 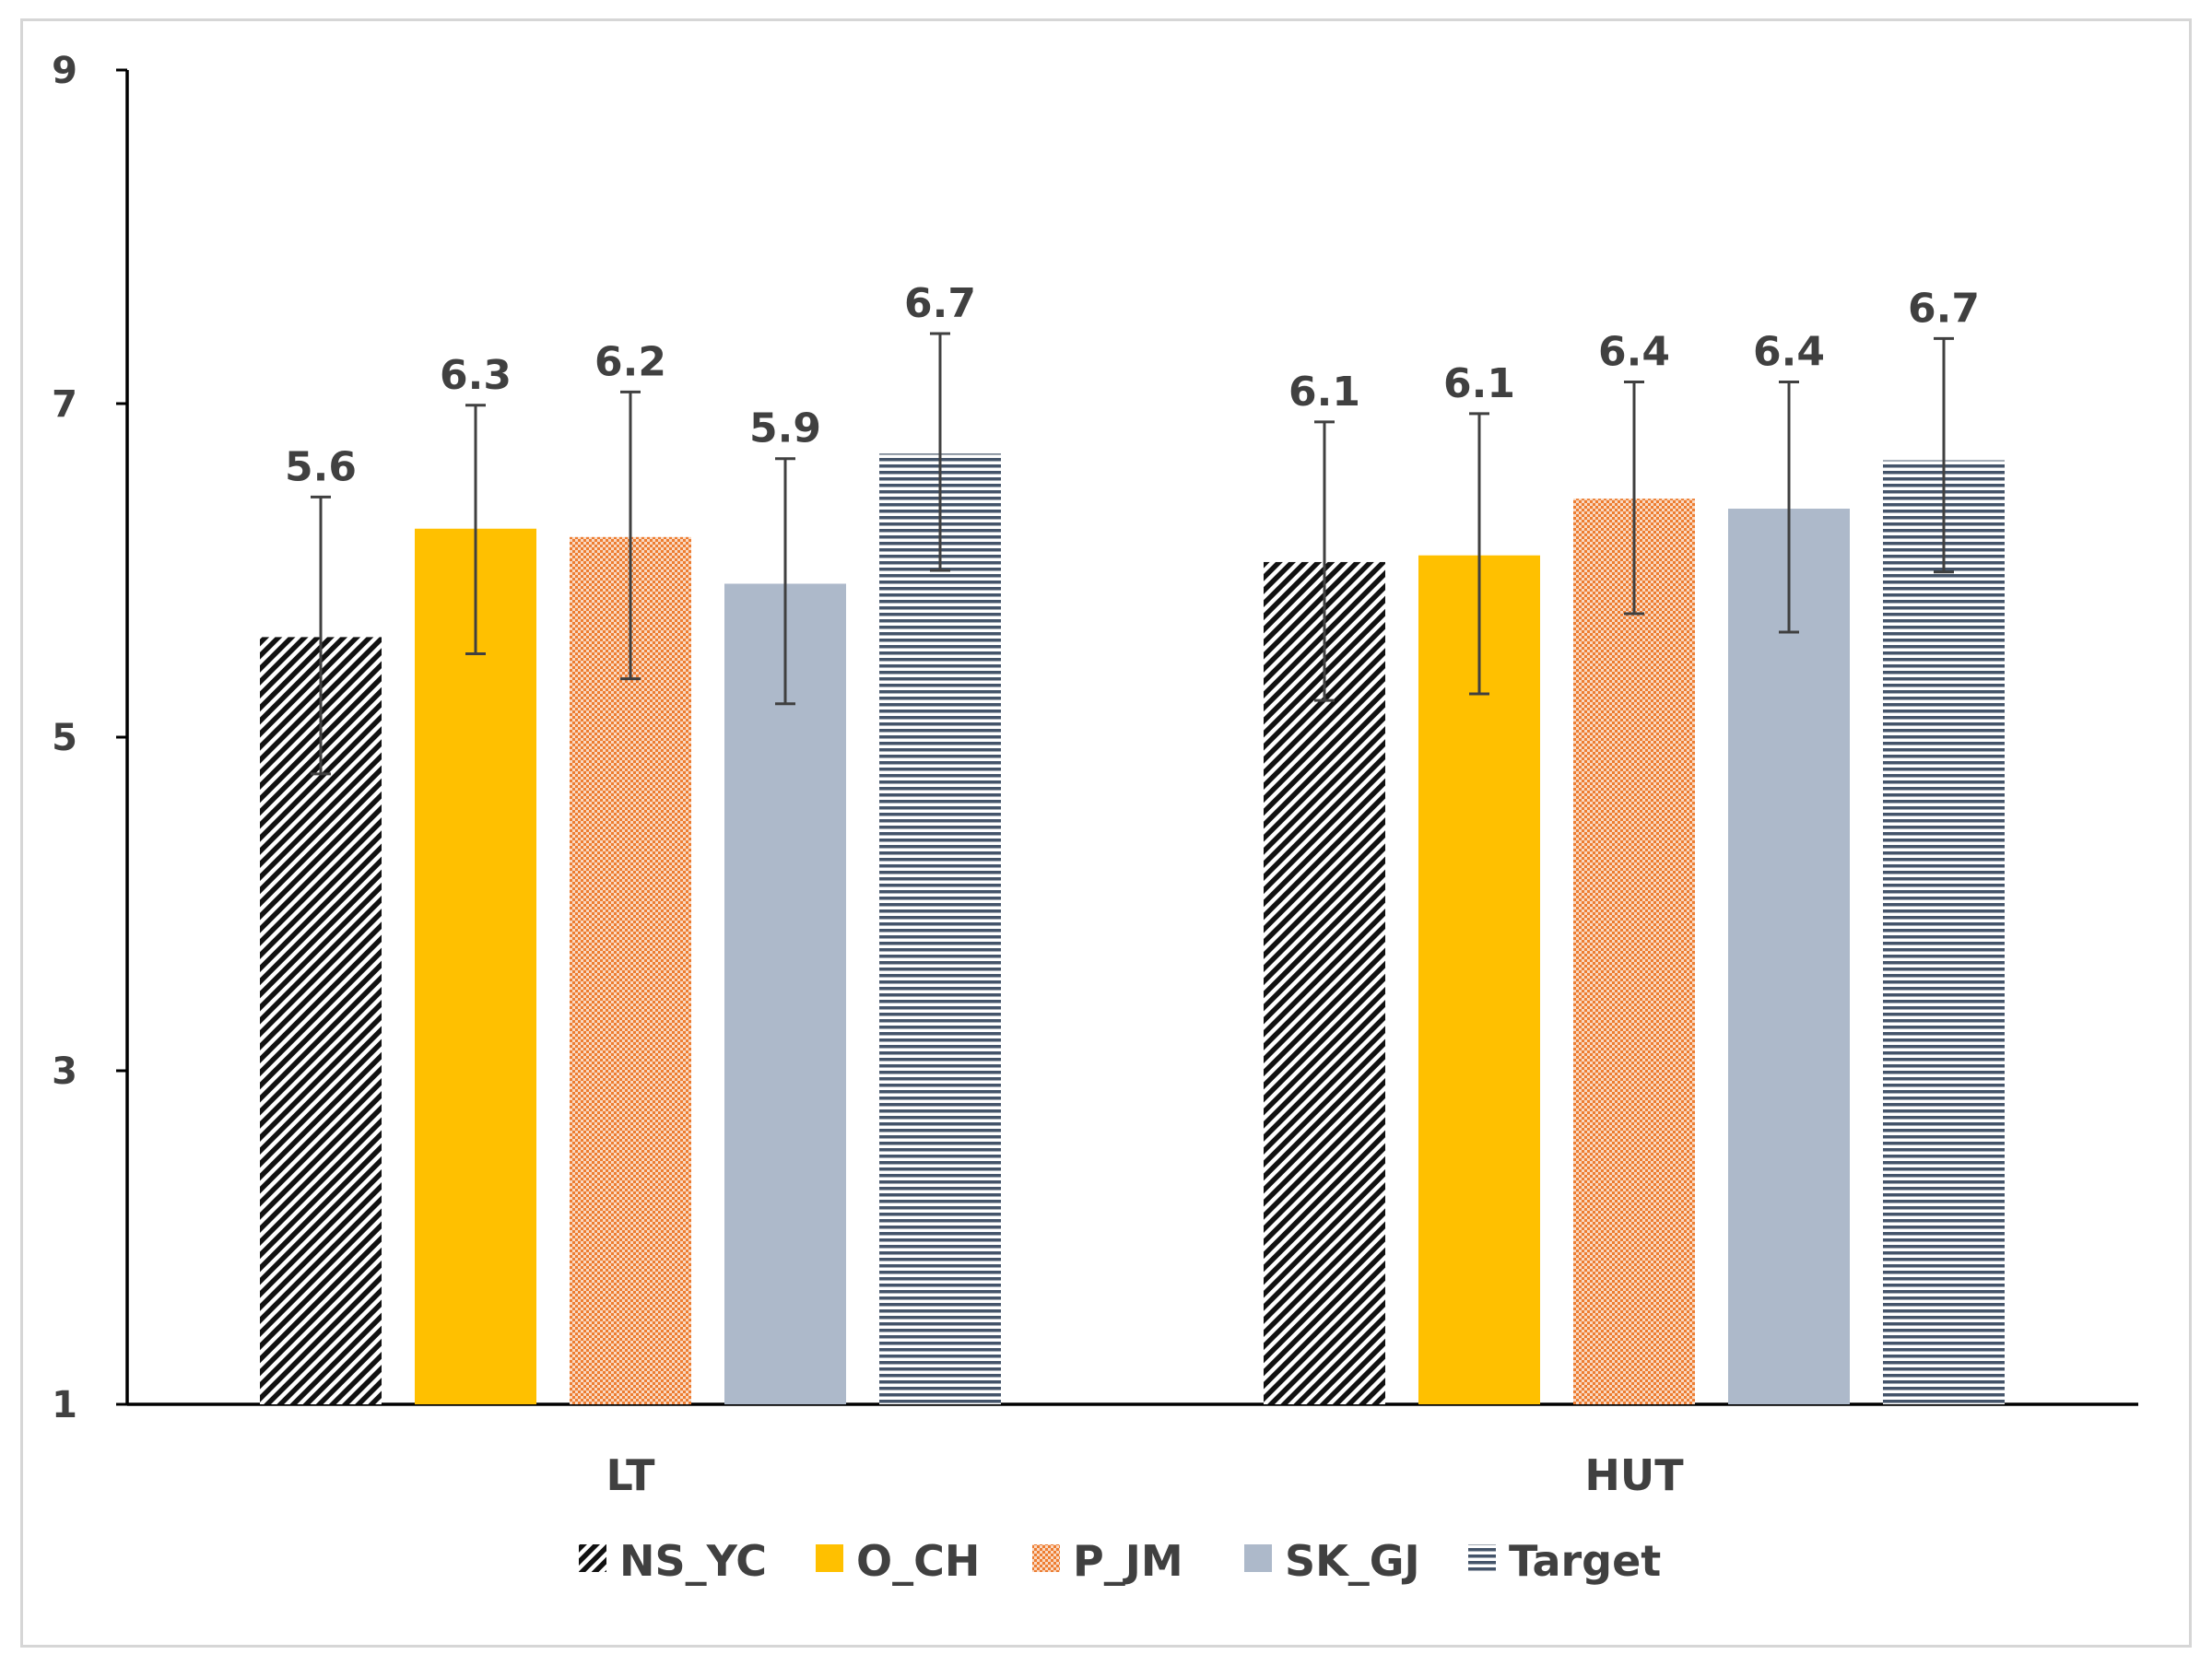 What do you see at coordinates (1046, 1558) in the screenshot?
I see `legend-swatch-P_JM` at bounding box center [1046, 1558].